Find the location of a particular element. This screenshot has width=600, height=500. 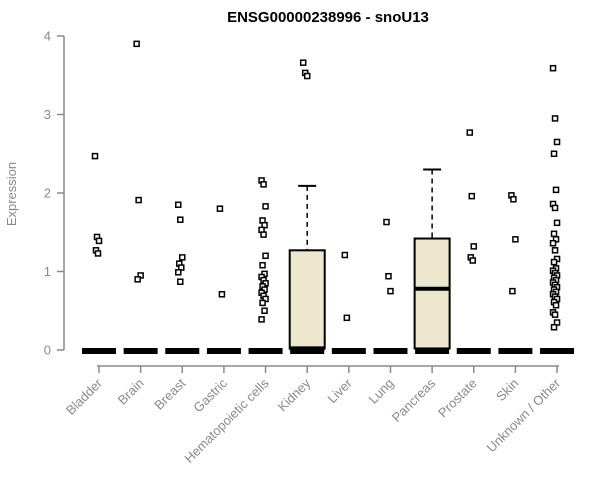

zero-cluster-bar-hematopoietic-cells is located at coordinates (265, 351).